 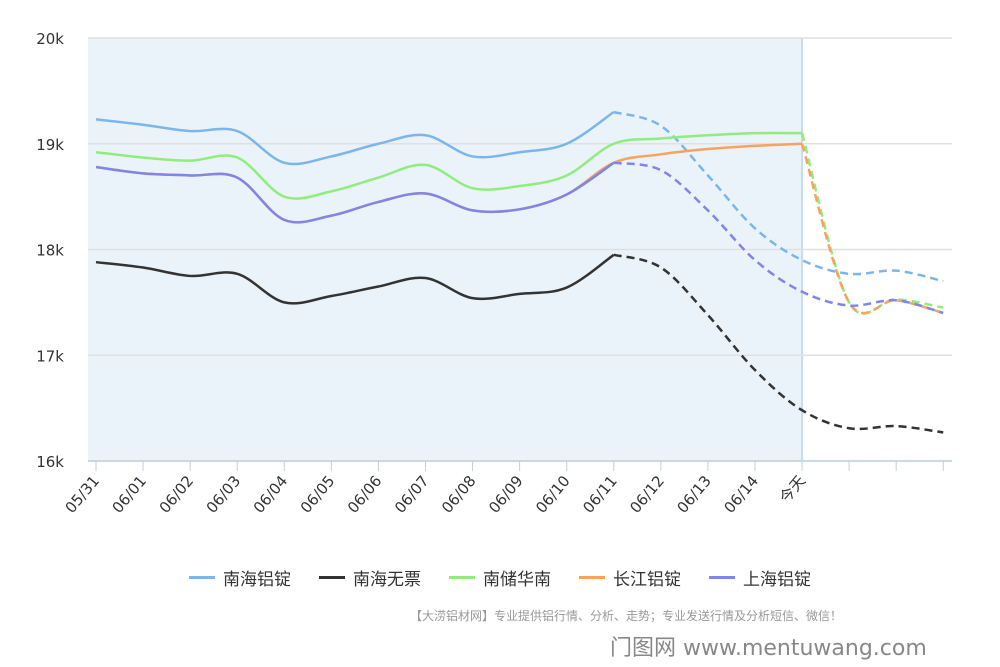 I want to click on footer-note: 【大涝铝材网】专业提供铝行情、分析、走势；专业发送行情及分析短信、微信！, so click(x=626, y=616).